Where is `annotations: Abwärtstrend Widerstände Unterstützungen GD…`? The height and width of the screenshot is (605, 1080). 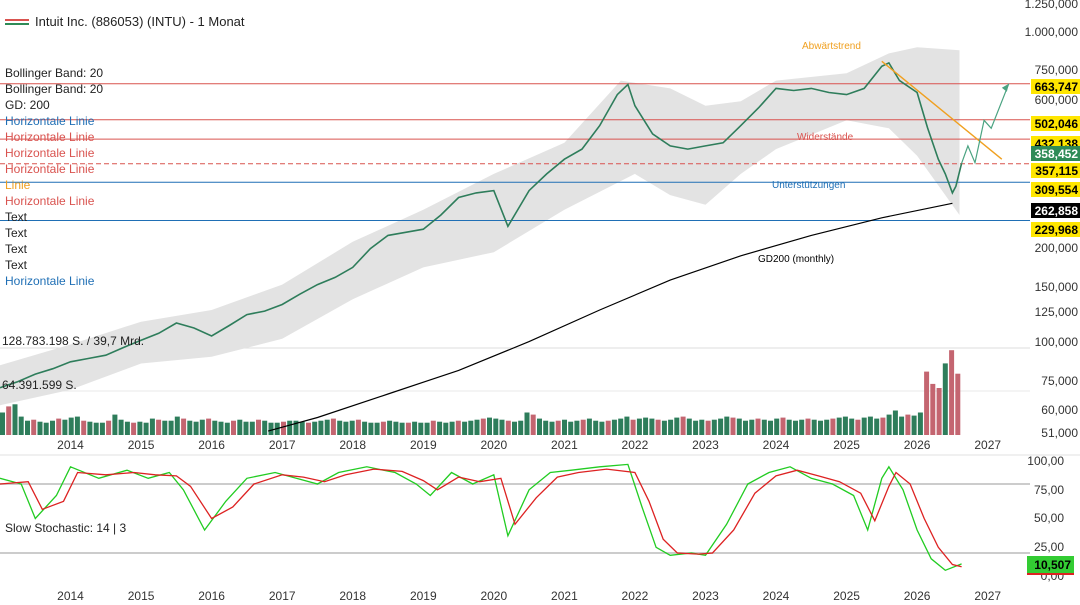 annotations: Abwärtstrend Widerstände Unterstützungen GD… is located at coordinates (809, 153).